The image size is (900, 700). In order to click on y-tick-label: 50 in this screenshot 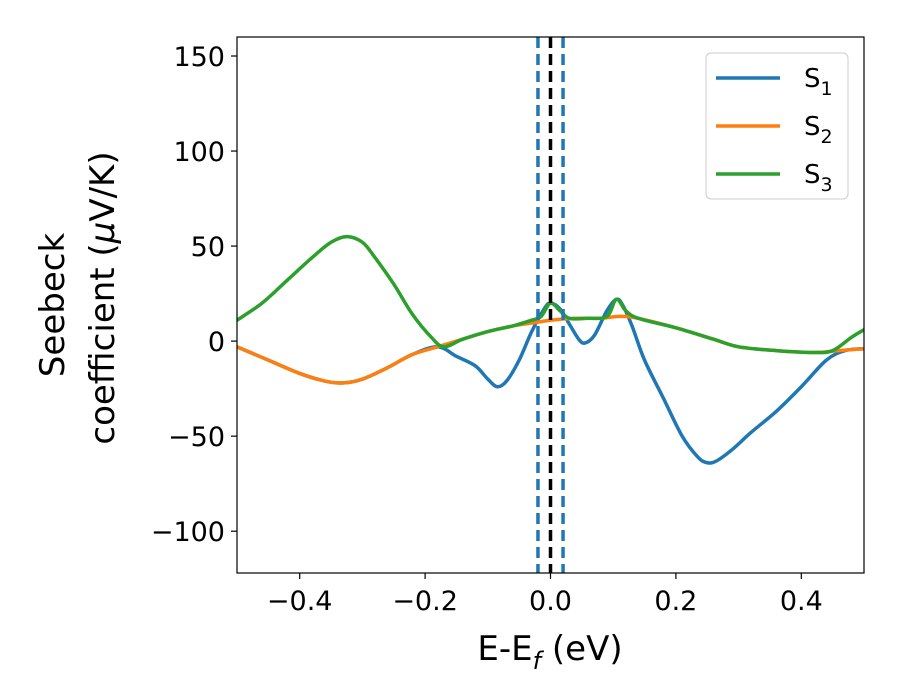, I will do `click(208, 247)`.